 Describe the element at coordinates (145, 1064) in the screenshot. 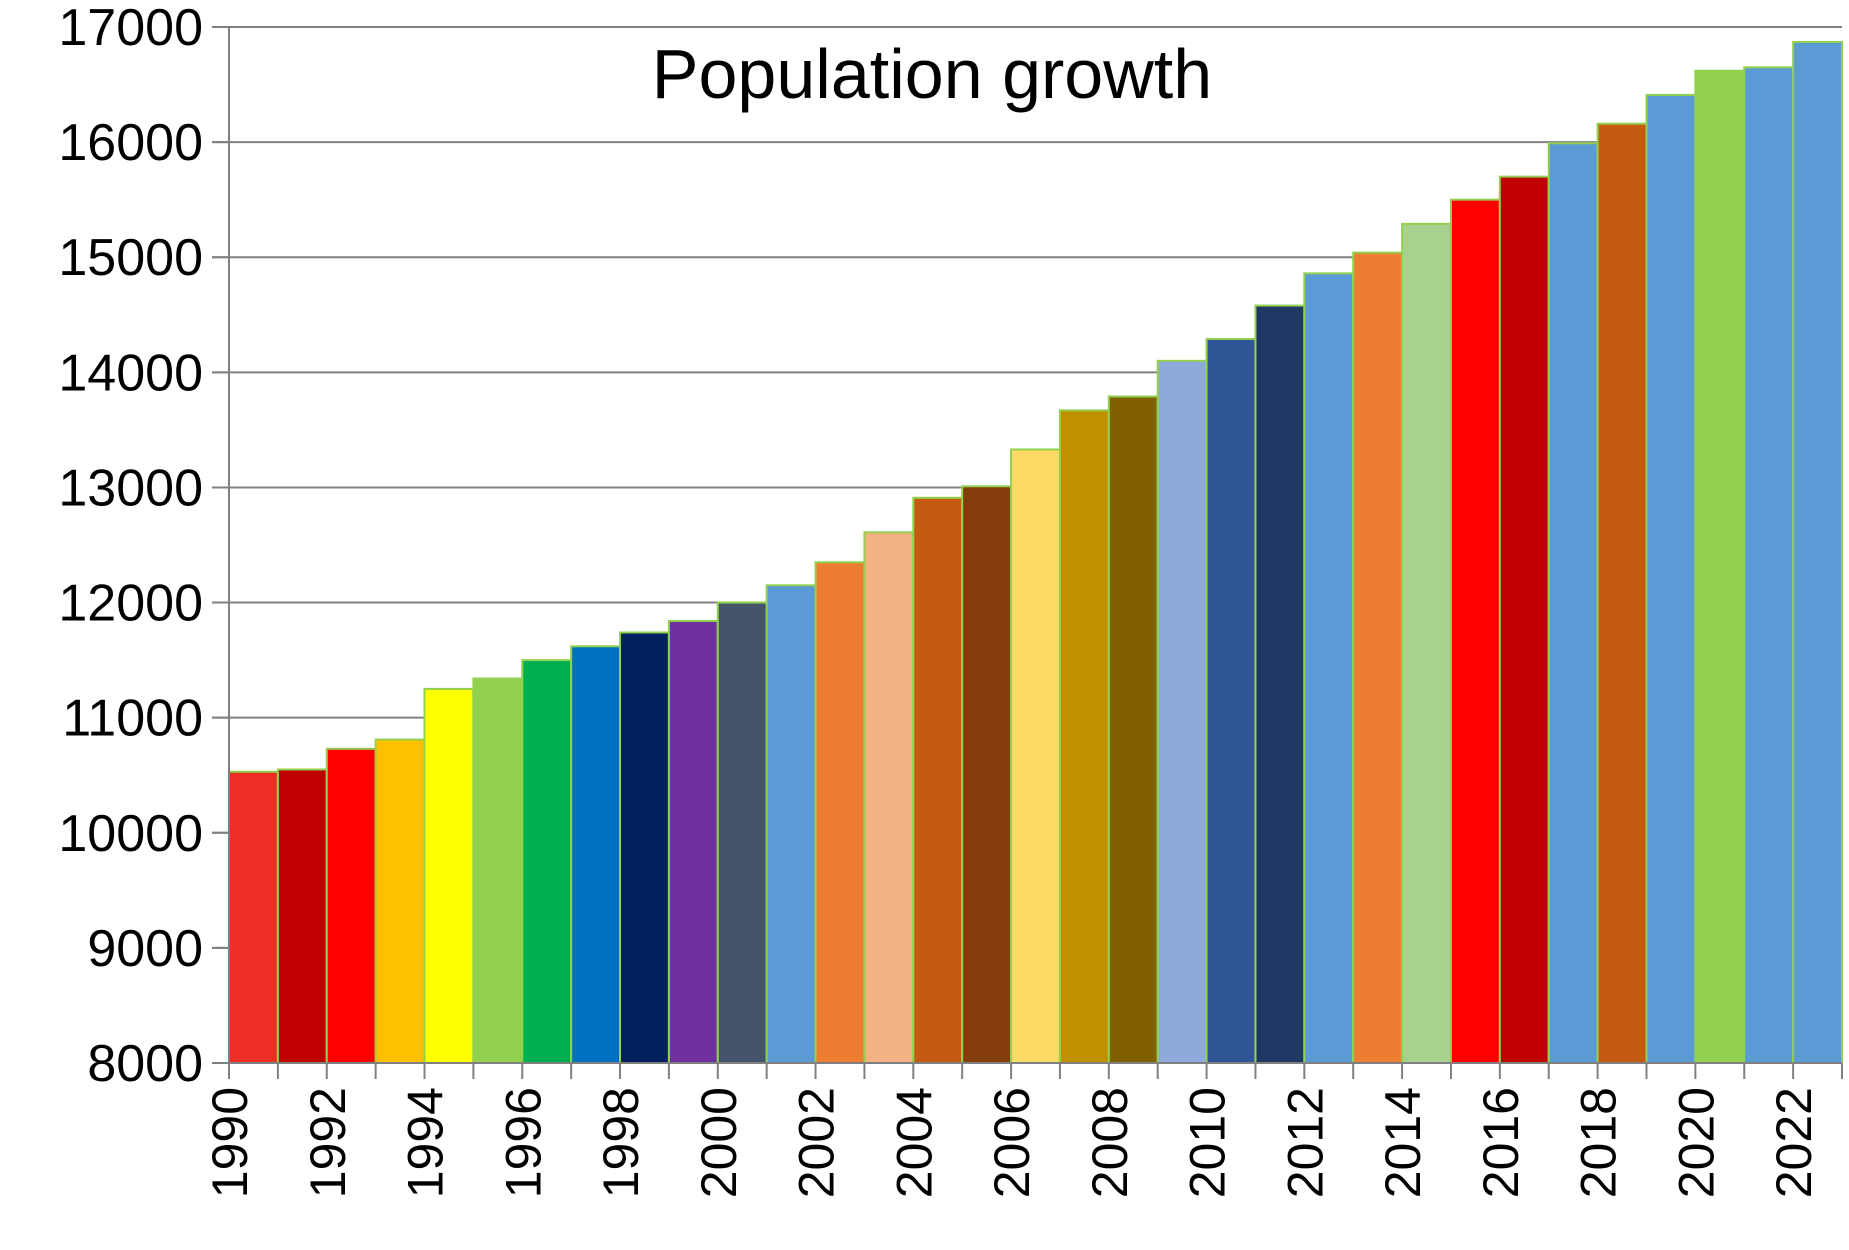

I see `y-tick-label: 8000` at that location.